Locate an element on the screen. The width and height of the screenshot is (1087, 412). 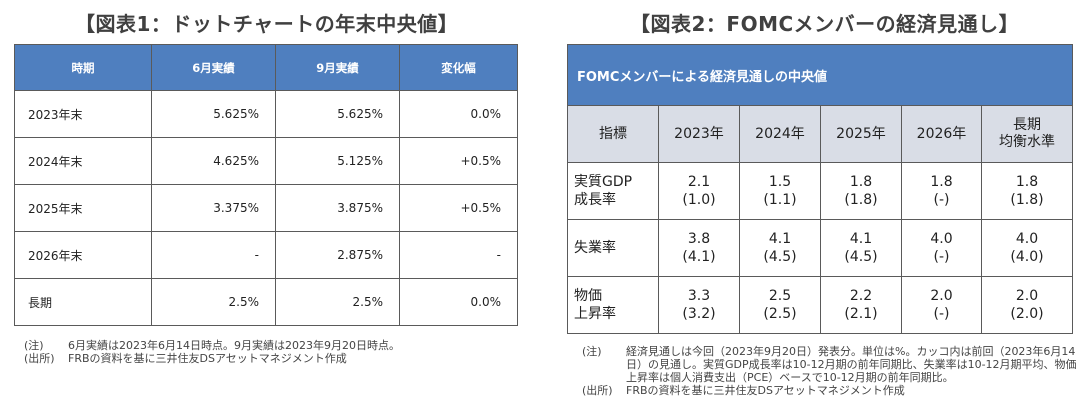
table-cell: 2.0 (2.0) is located at coordinates (1027, 305).